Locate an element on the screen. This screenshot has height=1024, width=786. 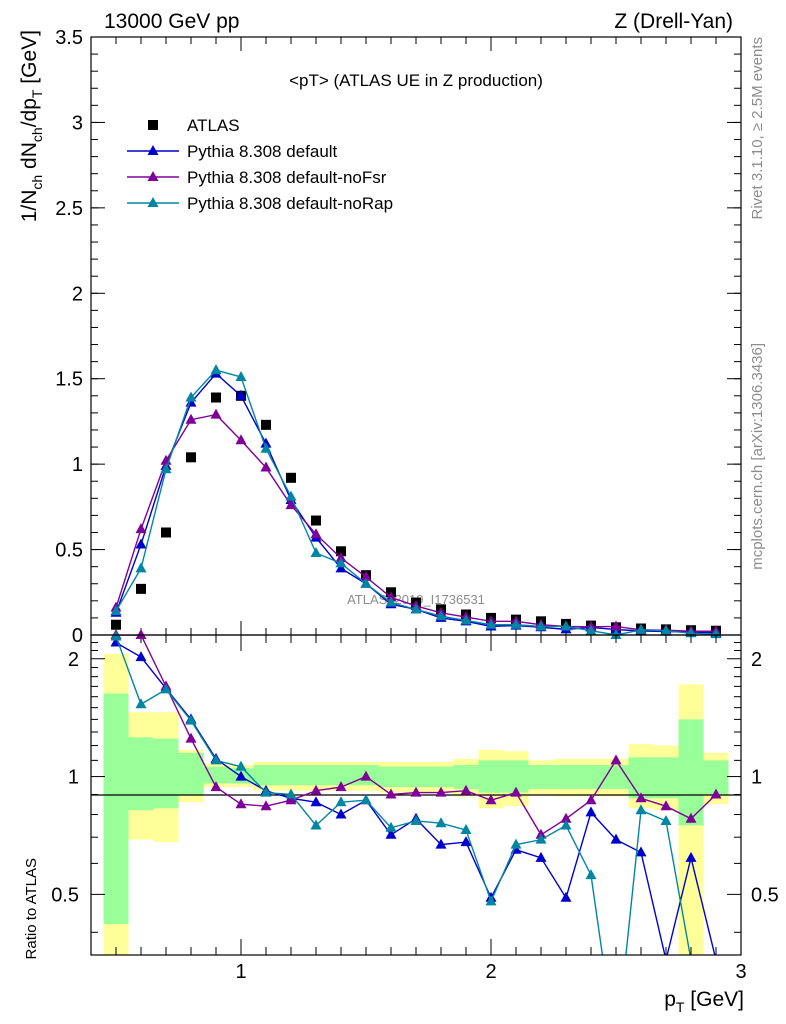
legend-label: Pythia 8.308 default-noFsr is located at coordinates (287, 177).